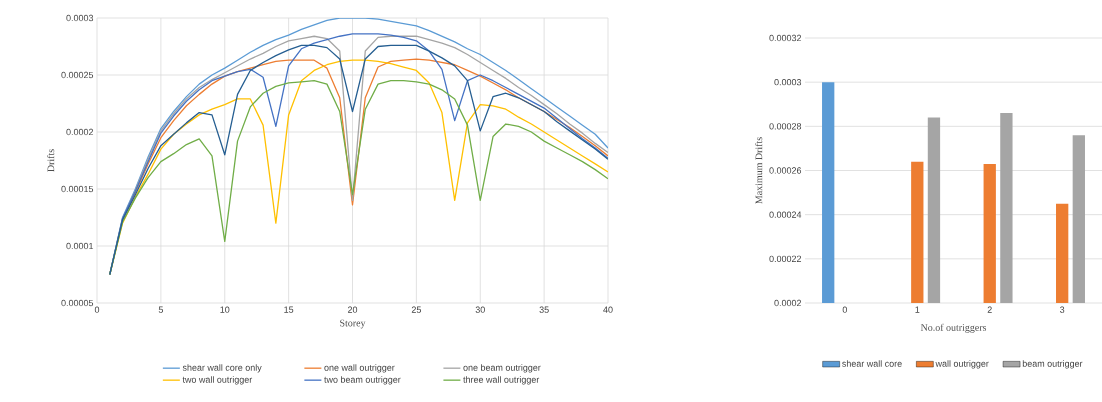  I want to click on y-tick-label: 0.0001, so click(80, 246).